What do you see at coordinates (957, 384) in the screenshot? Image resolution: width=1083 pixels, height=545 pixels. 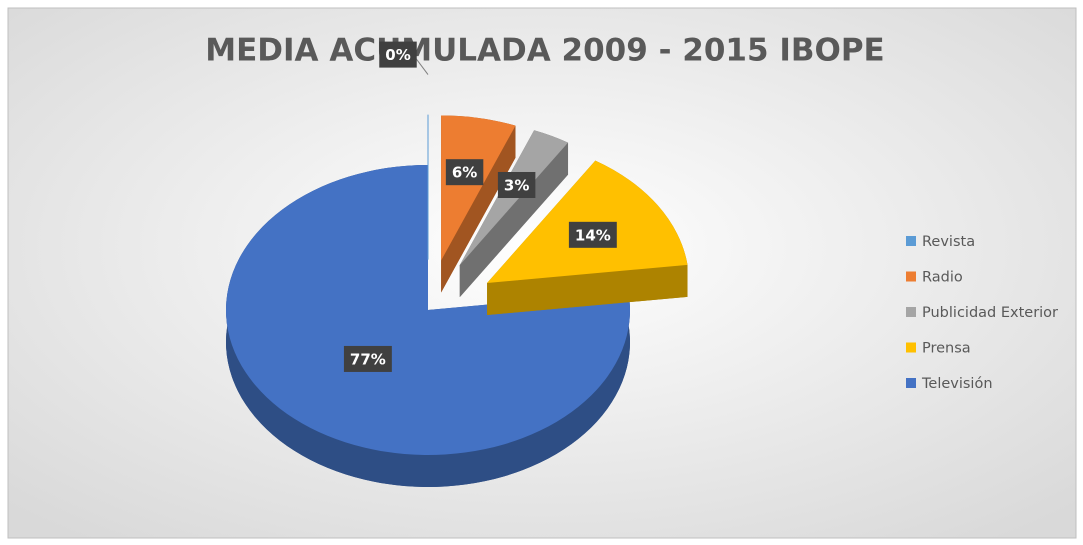 I see `legend-label: Televisión` at bounding box center [957, 384].